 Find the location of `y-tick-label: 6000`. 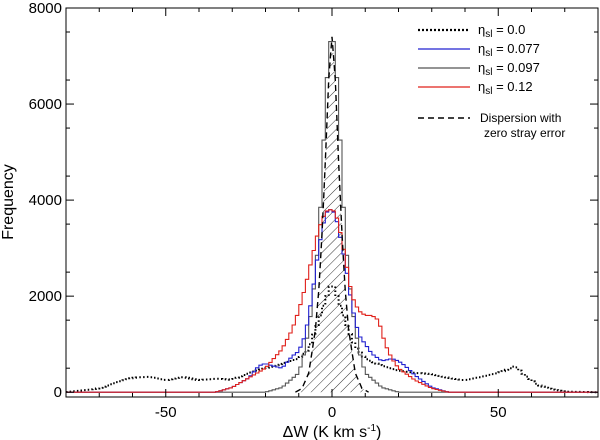

y-tick-label: 6000 is located at coordinates (45, 104).